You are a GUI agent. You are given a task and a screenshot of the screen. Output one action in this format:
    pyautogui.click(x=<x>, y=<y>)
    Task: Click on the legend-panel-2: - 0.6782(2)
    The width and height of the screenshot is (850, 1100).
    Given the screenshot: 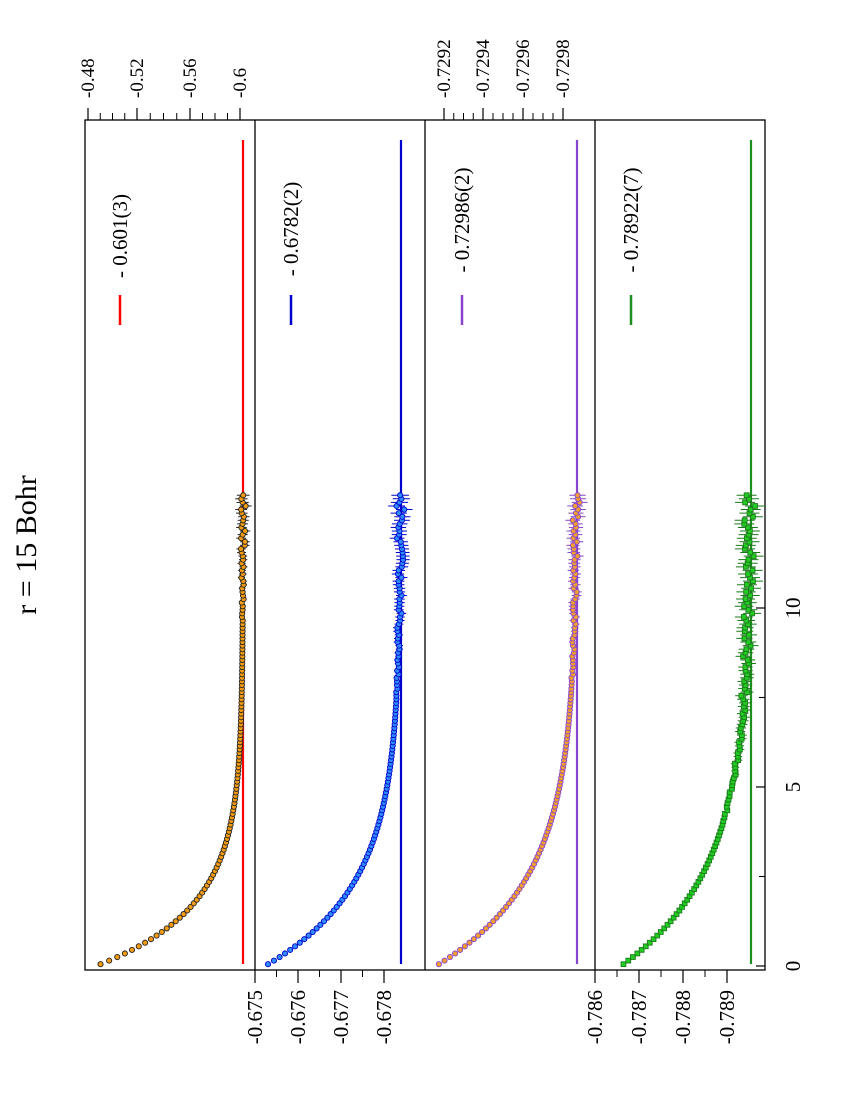 What is the action you would take?
    pyautogui.click(x=291, y=253)
    